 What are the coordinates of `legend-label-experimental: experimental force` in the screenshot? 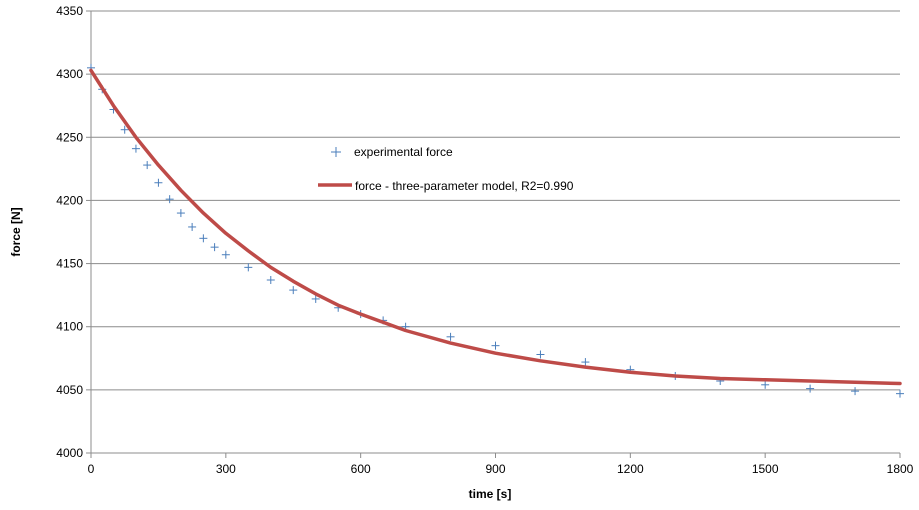 It's located at (403, 152).